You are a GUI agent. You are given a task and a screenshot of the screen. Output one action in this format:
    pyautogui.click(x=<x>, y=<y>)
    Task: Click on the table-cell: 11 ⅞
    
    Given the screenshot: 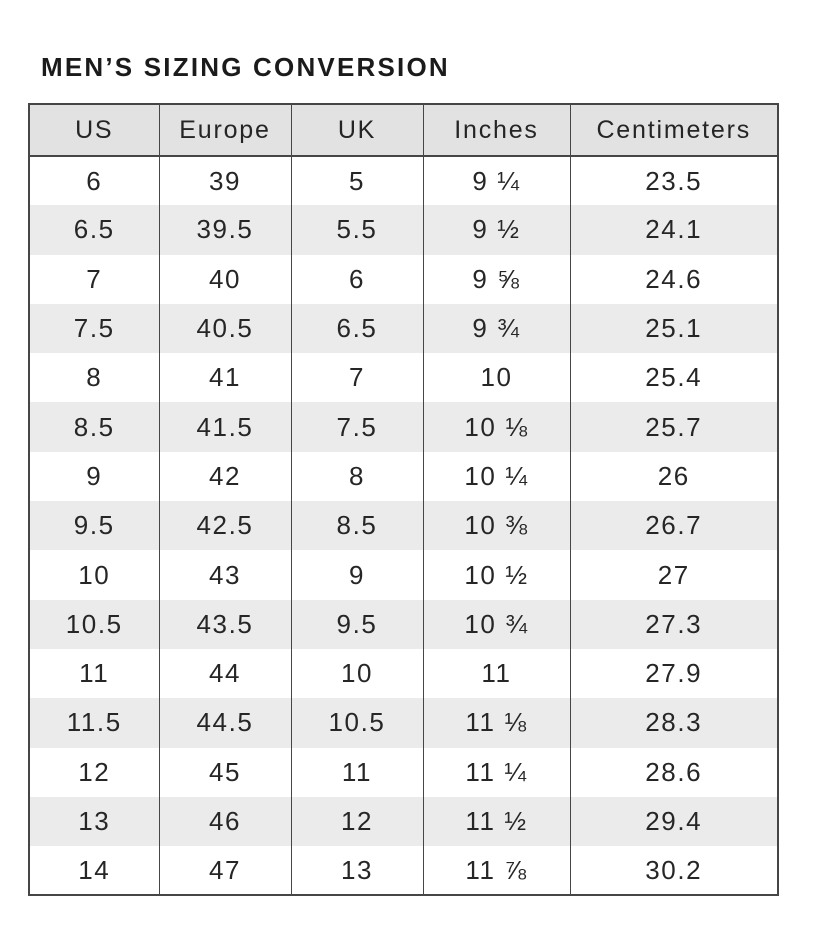 What is the action you would take?
    pyautogui.click(x=496, y=871)
    